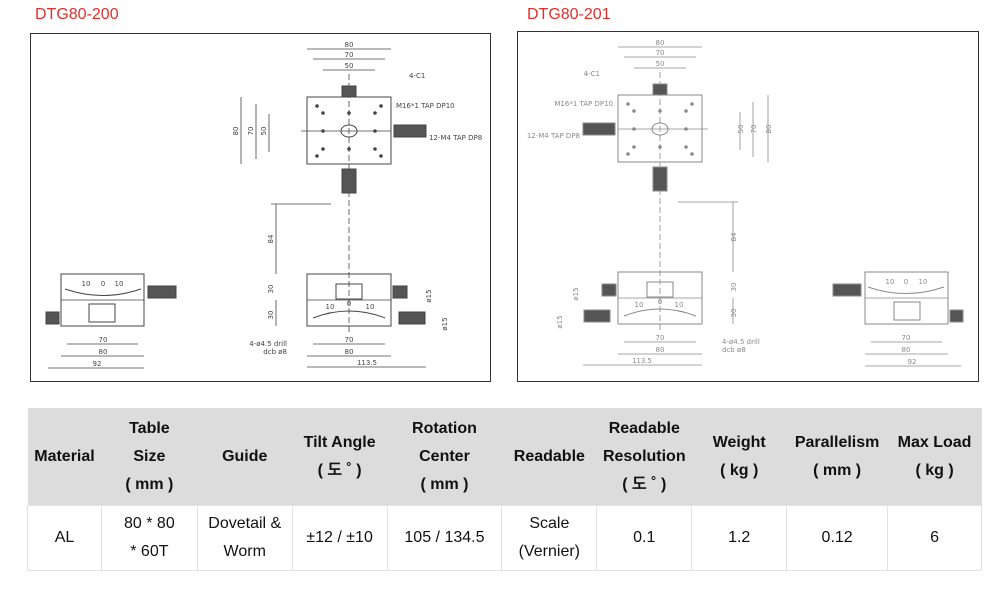 The width and height of the screenshot is (1000, 589). What do you see at coordinates (244, 538) in the screenshot?
I see `spec-cell: Dovetail & Worm` at bounding box center [244, 538].